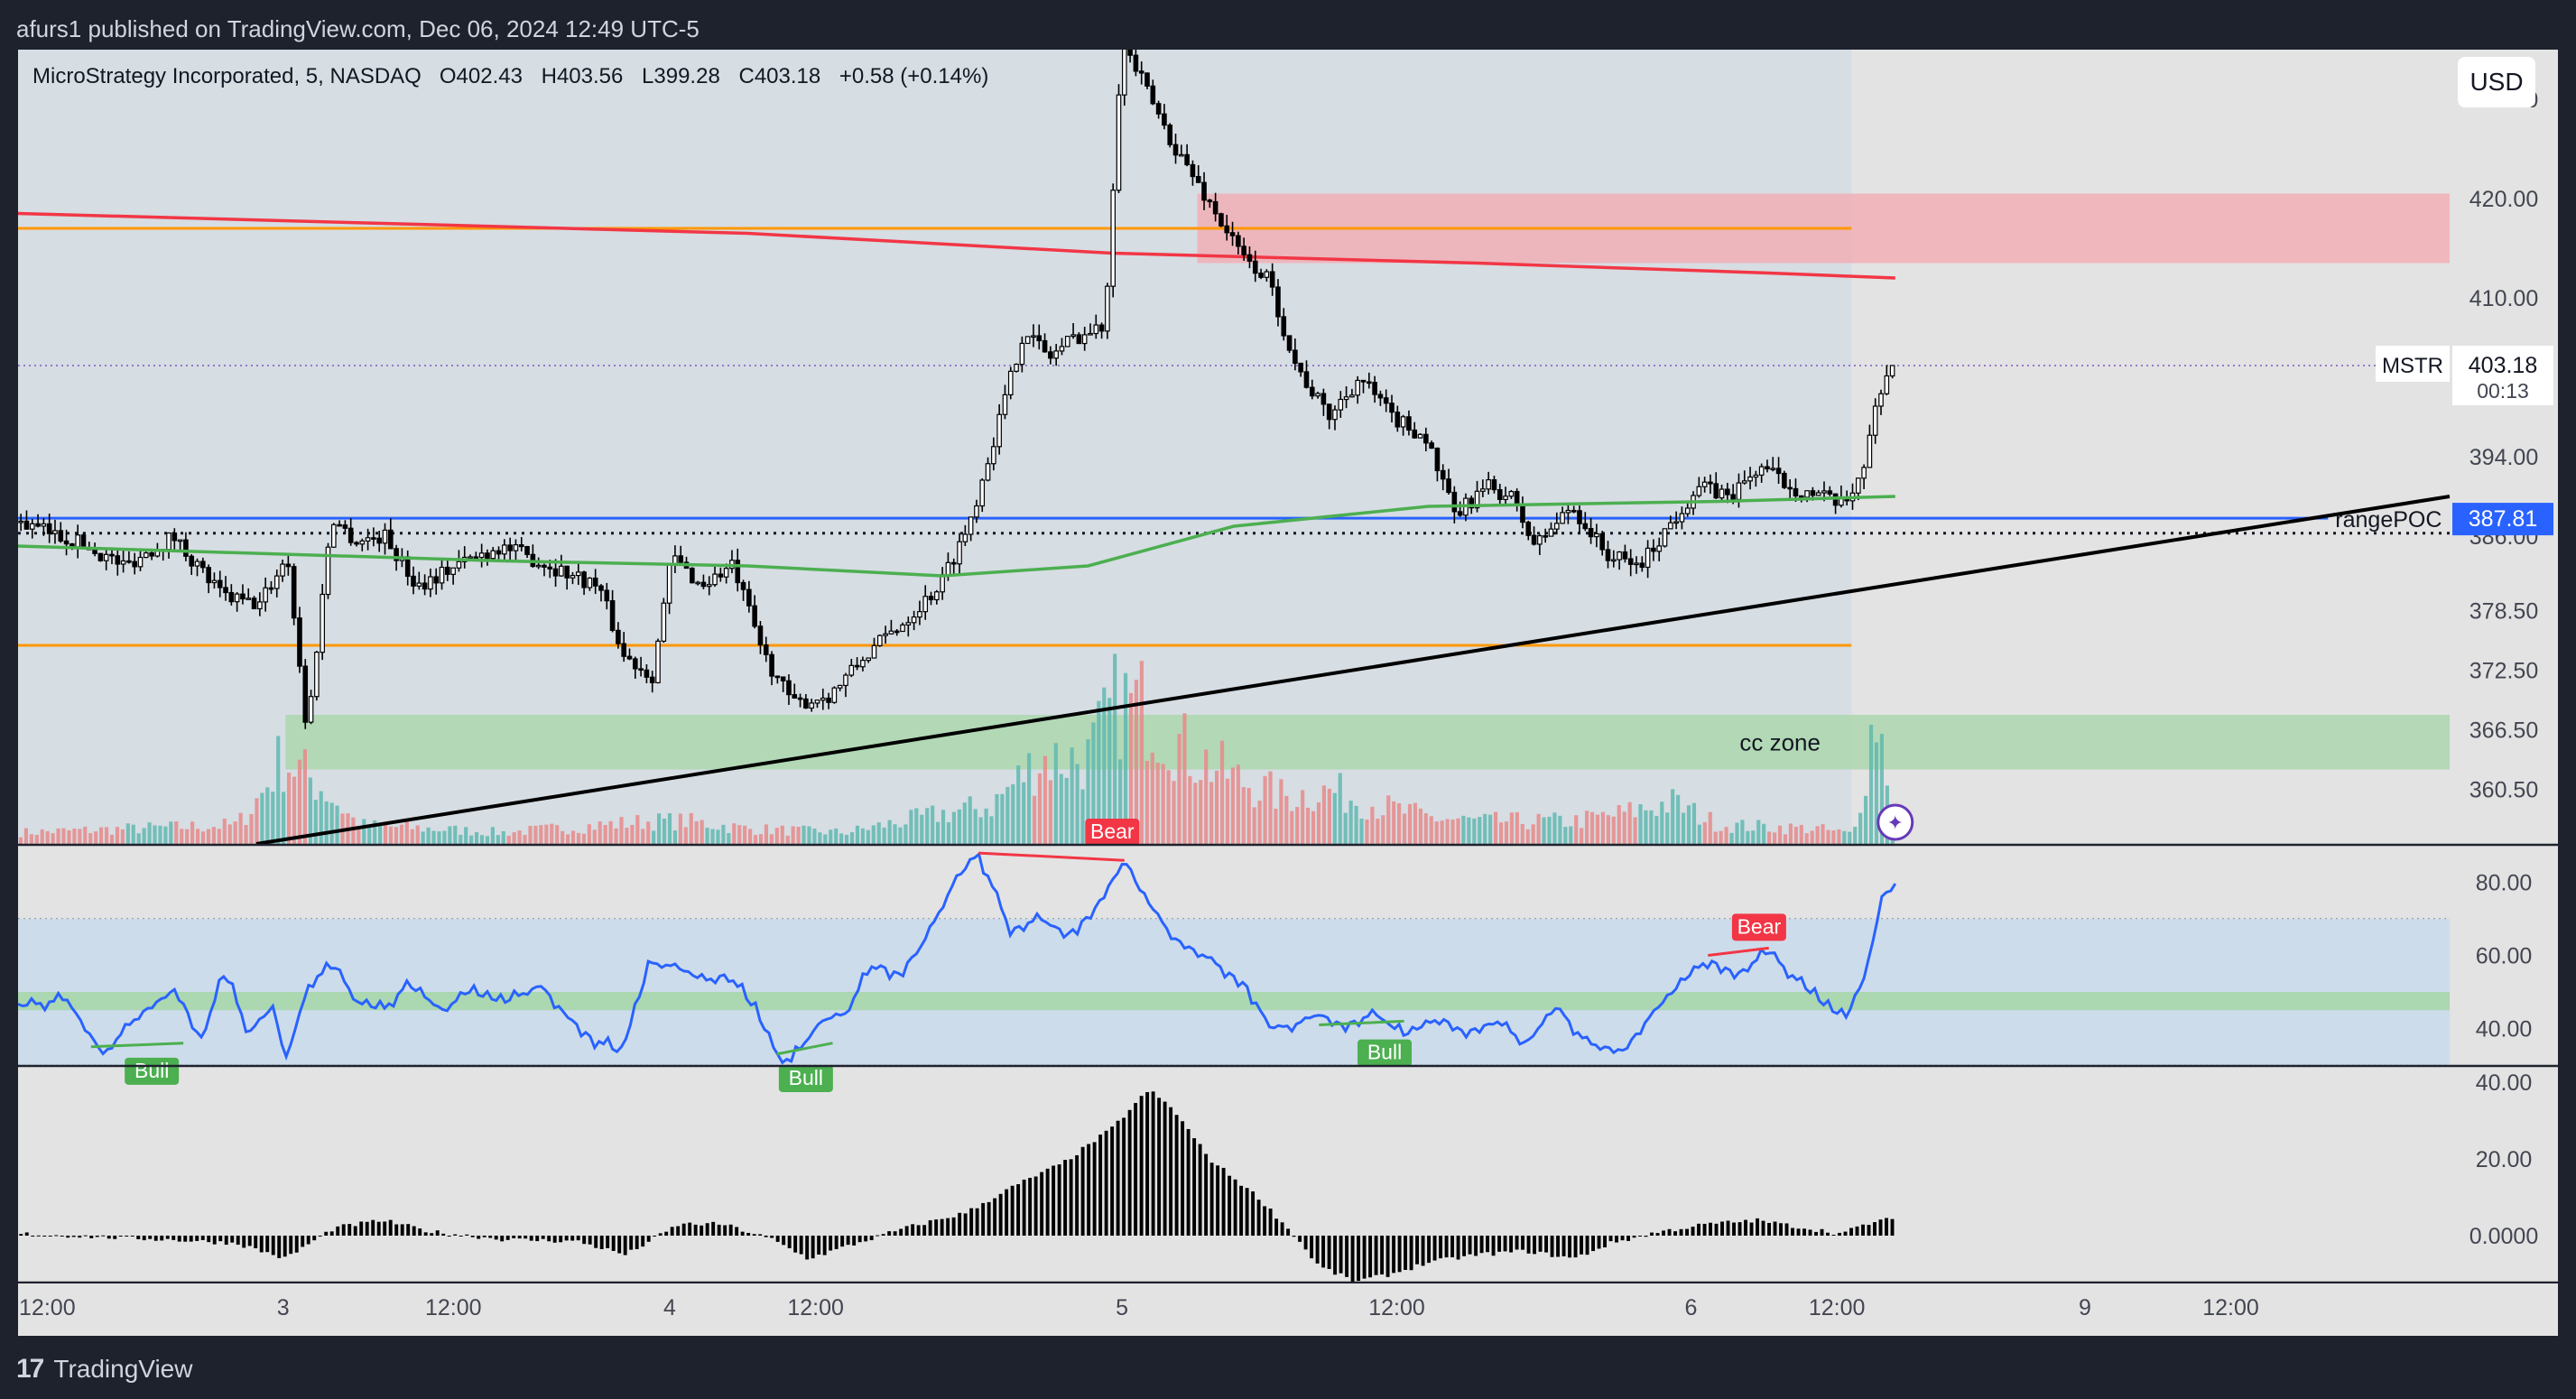 The image size is (2576, 1399). What do you see at coordinates (2496, 82) in the screenshot?
I see `currency-button: USD` at bounding box center [2496, 82].